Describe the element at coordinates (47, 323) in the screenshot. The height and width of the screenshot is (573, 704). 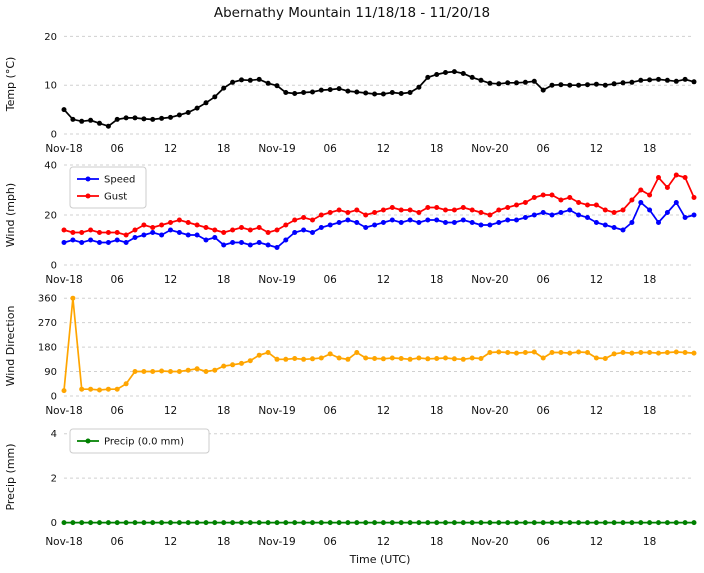
I see `y-tick-label: 270` at that location.